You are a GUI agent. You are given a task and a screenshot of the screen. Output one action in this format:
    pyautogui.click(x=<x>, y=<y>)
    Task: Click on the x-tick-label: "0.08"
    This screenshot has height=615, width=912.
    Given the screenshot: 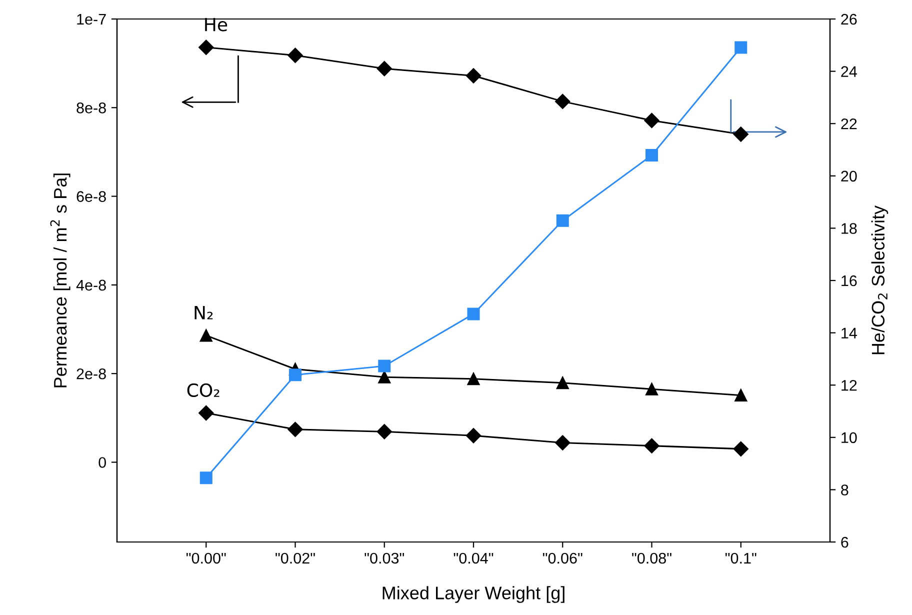 What is the action you would take?
    pyautogui.click(x=652, y=558)
    